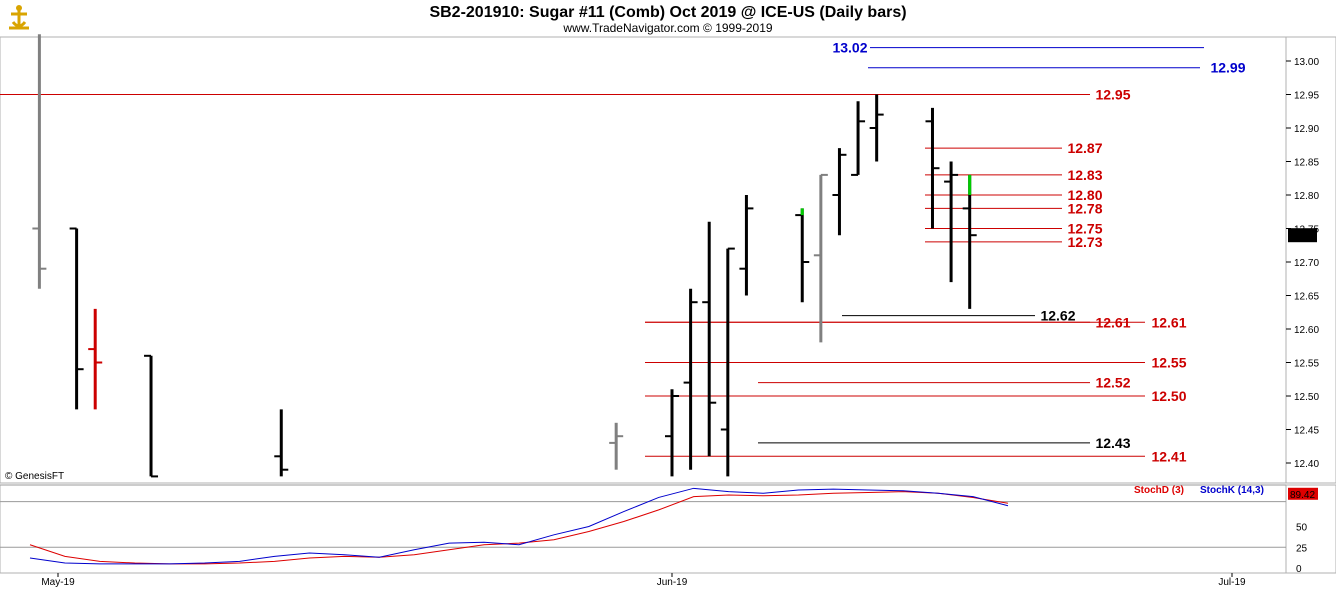 The height and width of the screenshot is (591, 1336). I want to click on price-tick-label: 12.95, so click(1306, 96).